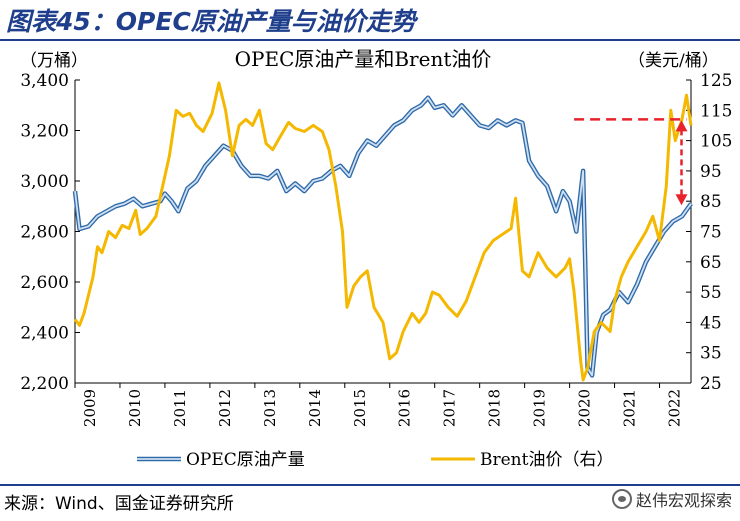 This screenshot has width=740, height=521. What do you see at coordinates (711, 354) in the screenshot?
I see `right-tick-label: 35` at bounding box center [711, 354].